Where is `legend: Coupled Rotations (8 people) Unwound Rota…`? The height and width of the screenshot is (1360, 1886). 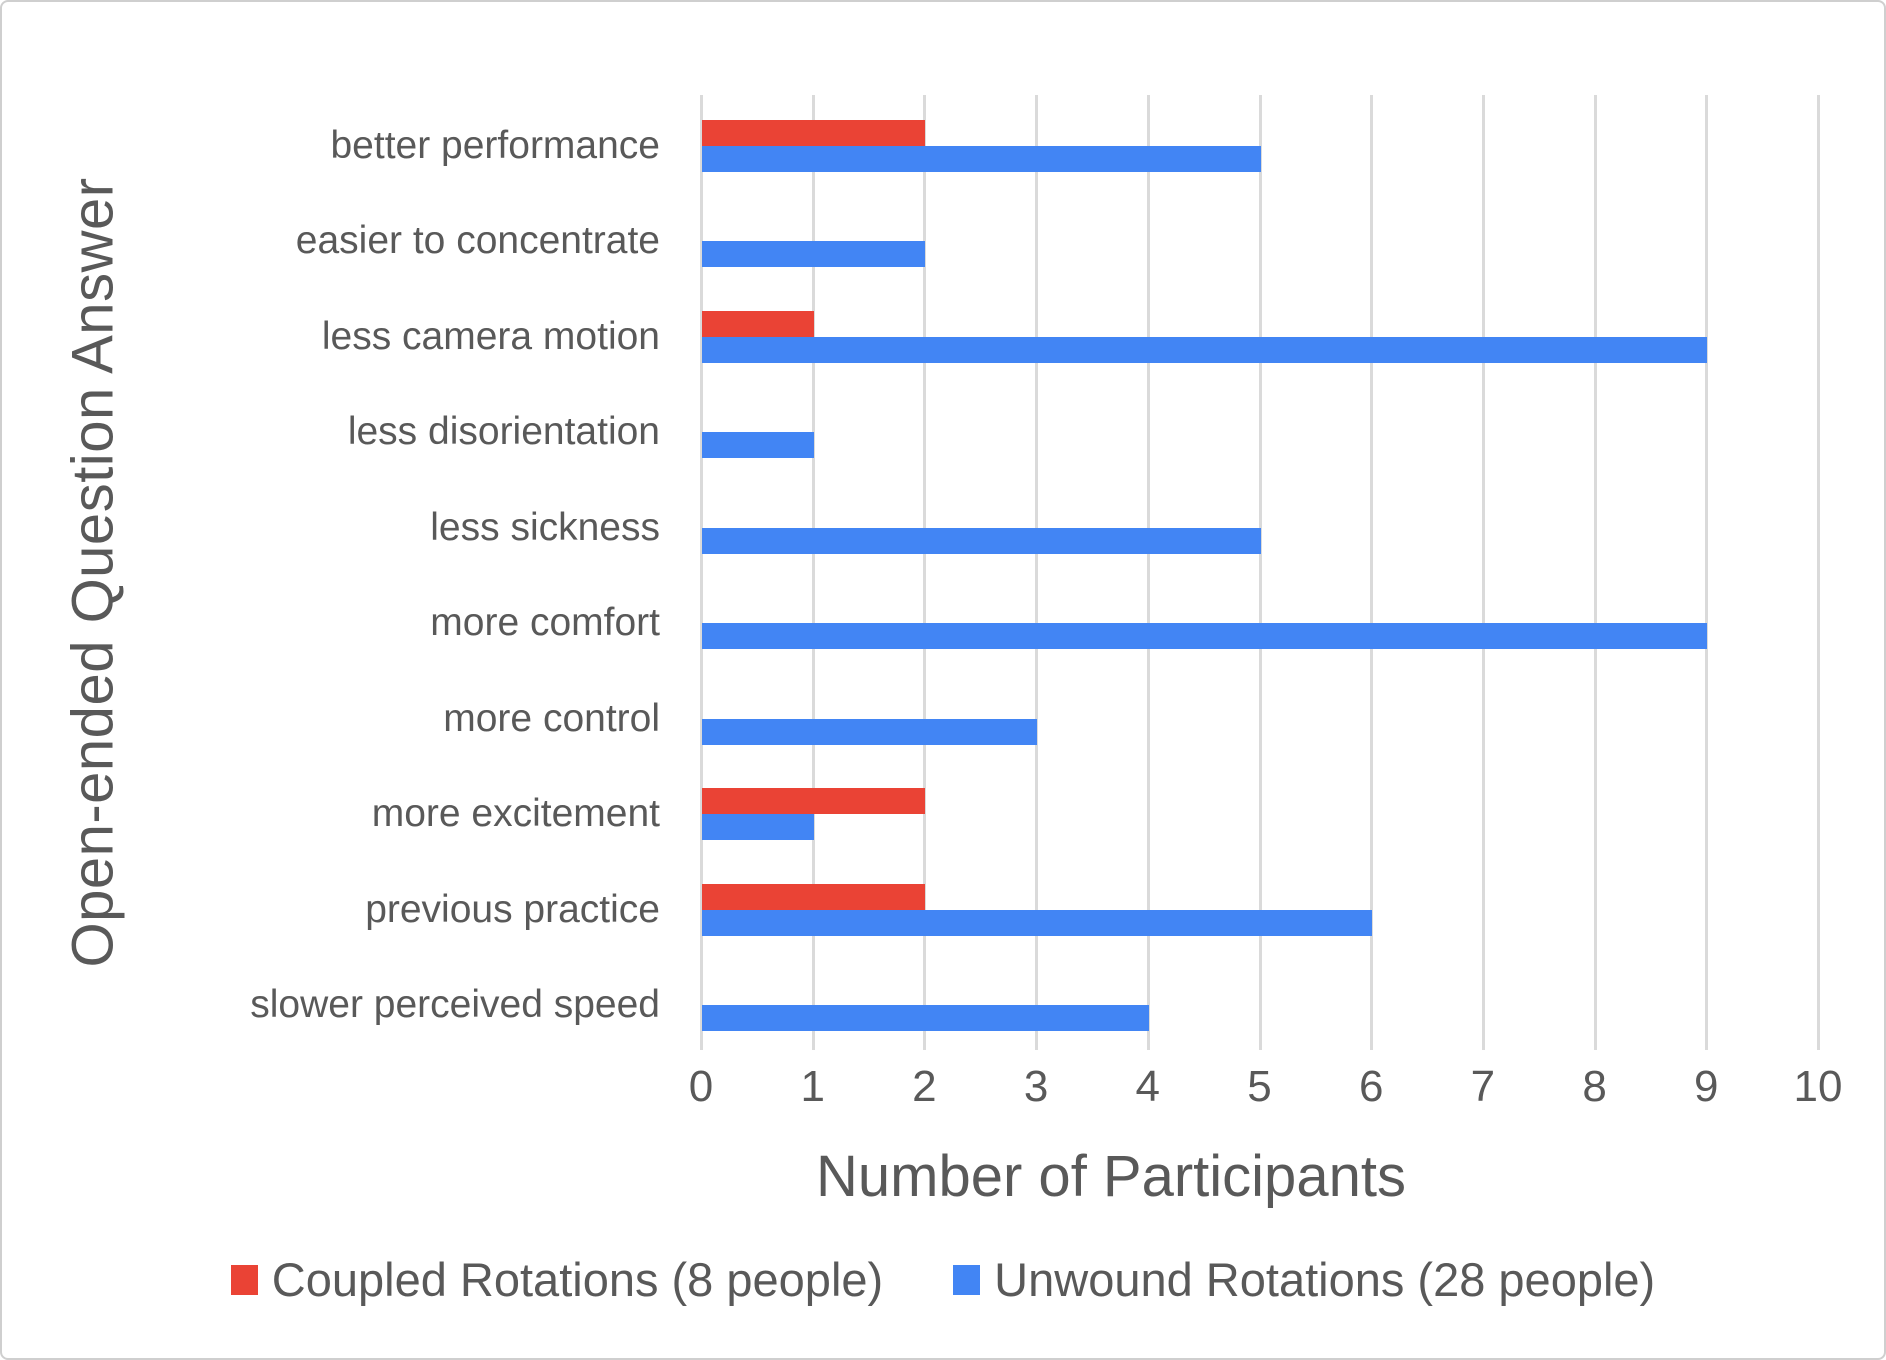
legend: Coupled Rotations (8 people) Unwound Rota… is located at coordinates (943, 1279).